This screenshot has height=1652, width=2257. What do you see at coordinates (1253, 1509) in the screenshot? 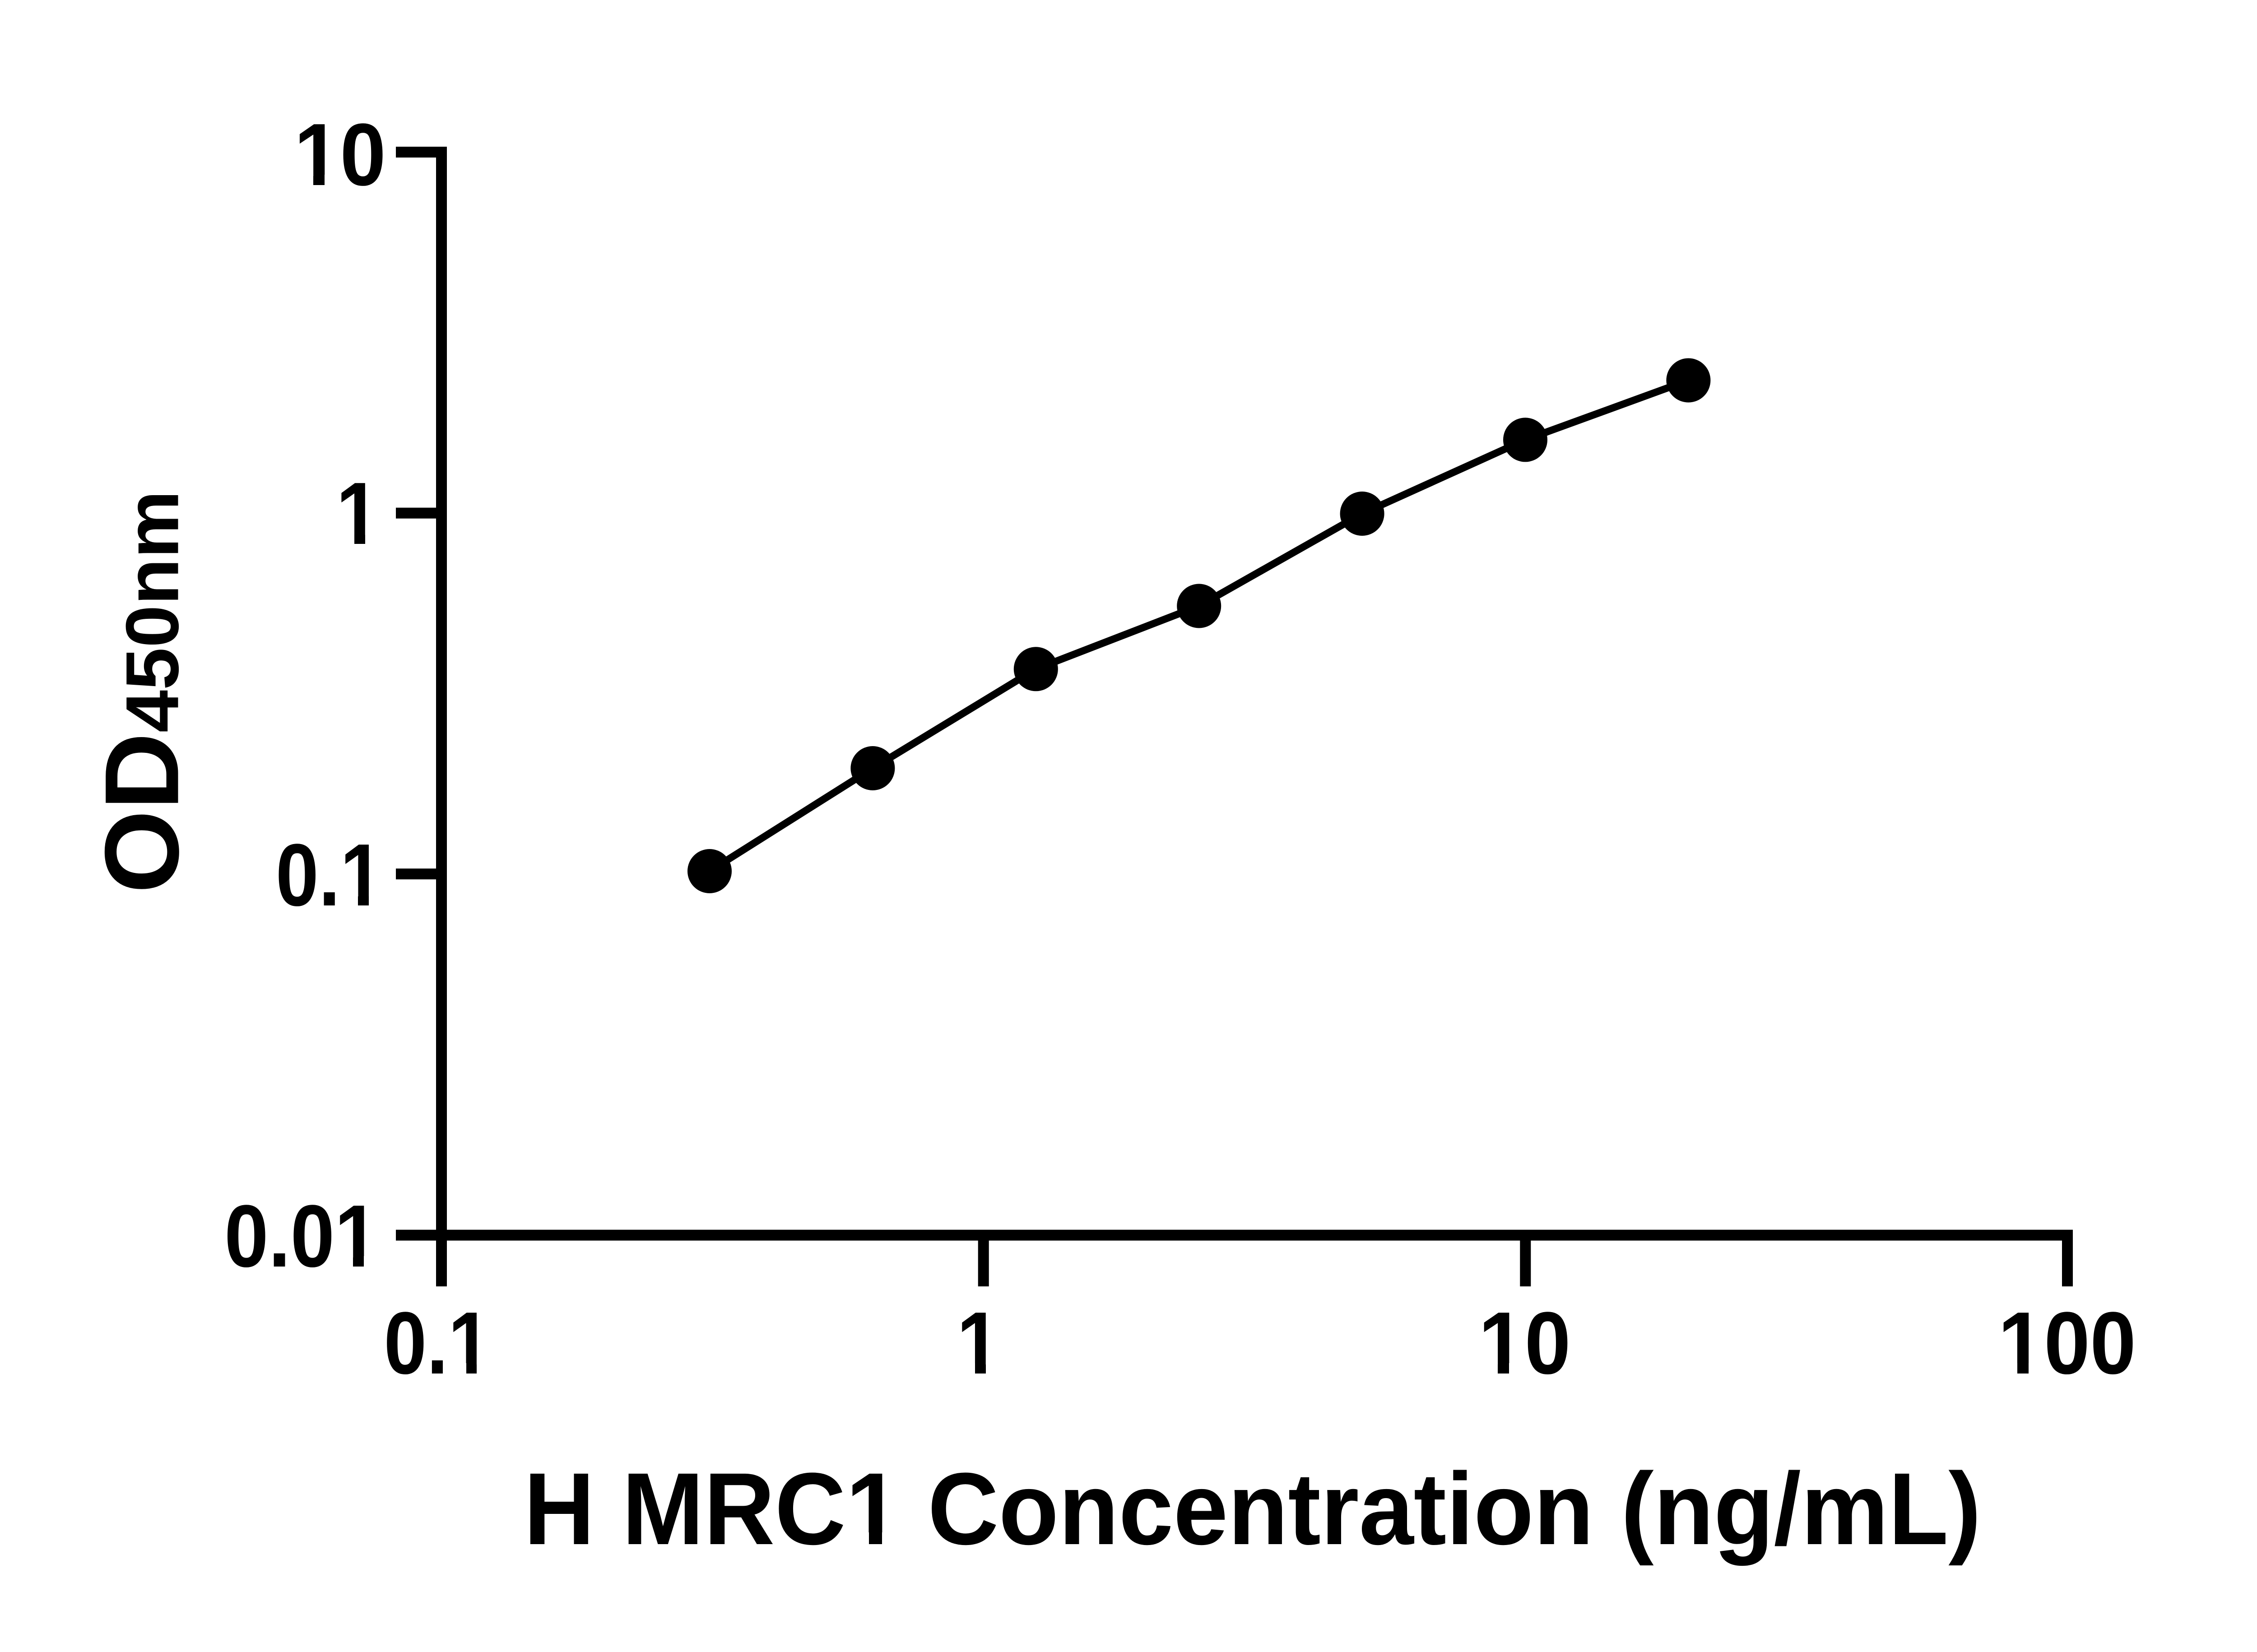
I see `svg-text: H MRC1 Concentration (ng/mL)` at bounding box center [1253, 1509].